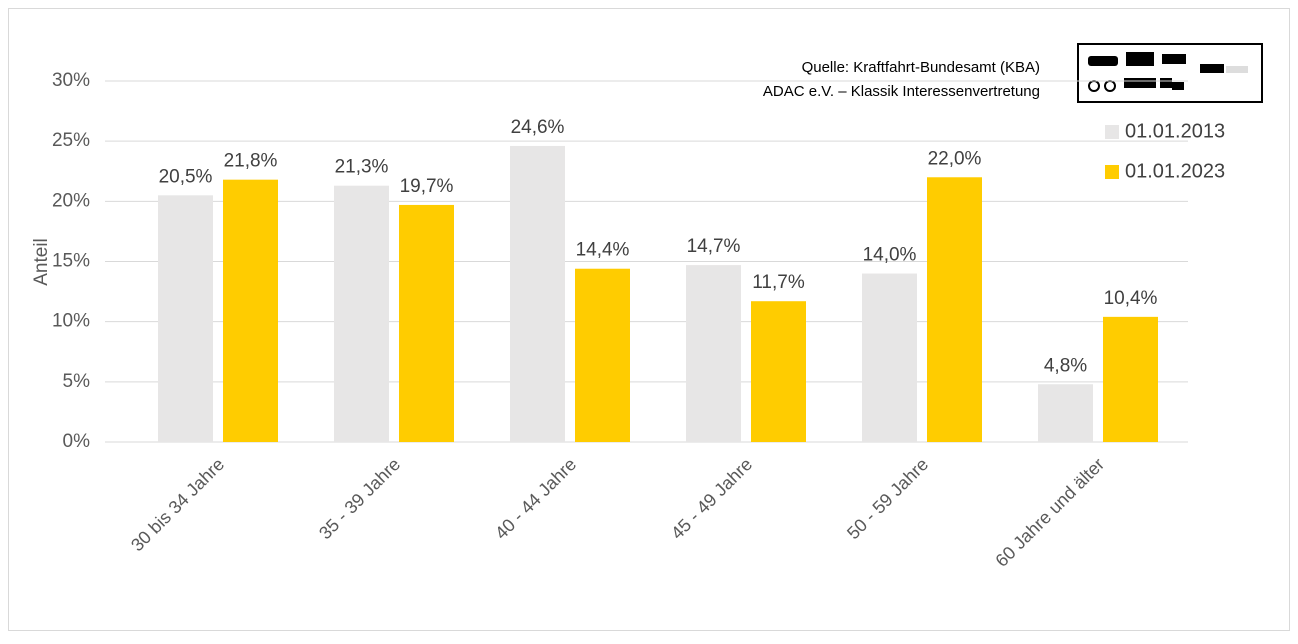  I want to click on vehicle-icons, so click(1170, 73).